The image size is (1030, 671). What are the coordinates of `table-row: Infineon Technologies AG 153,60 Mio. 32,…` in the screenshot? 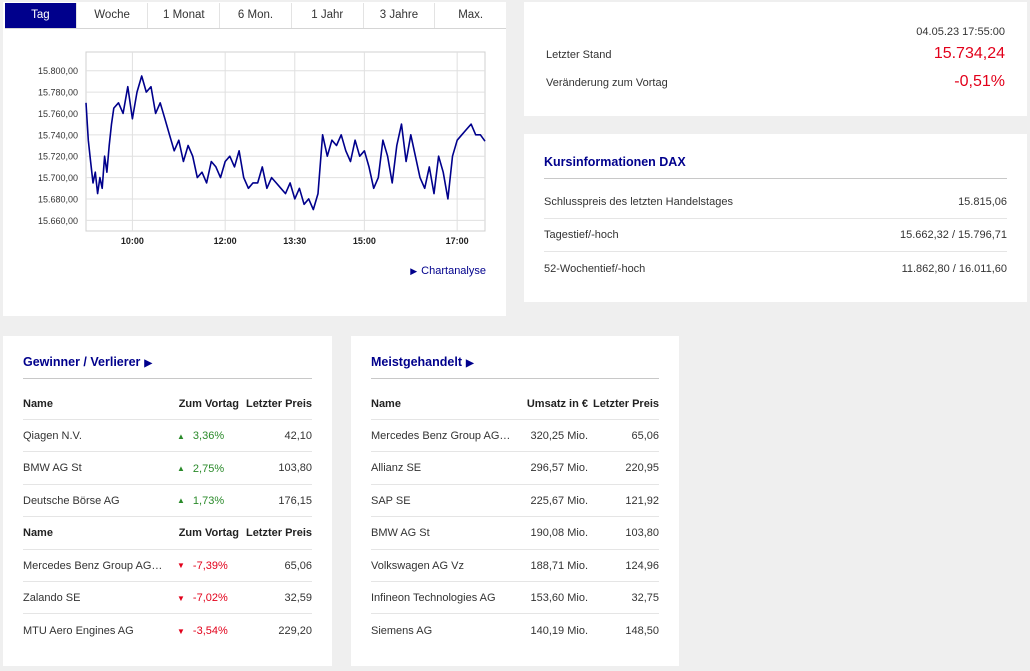 It's located at (515, 598).